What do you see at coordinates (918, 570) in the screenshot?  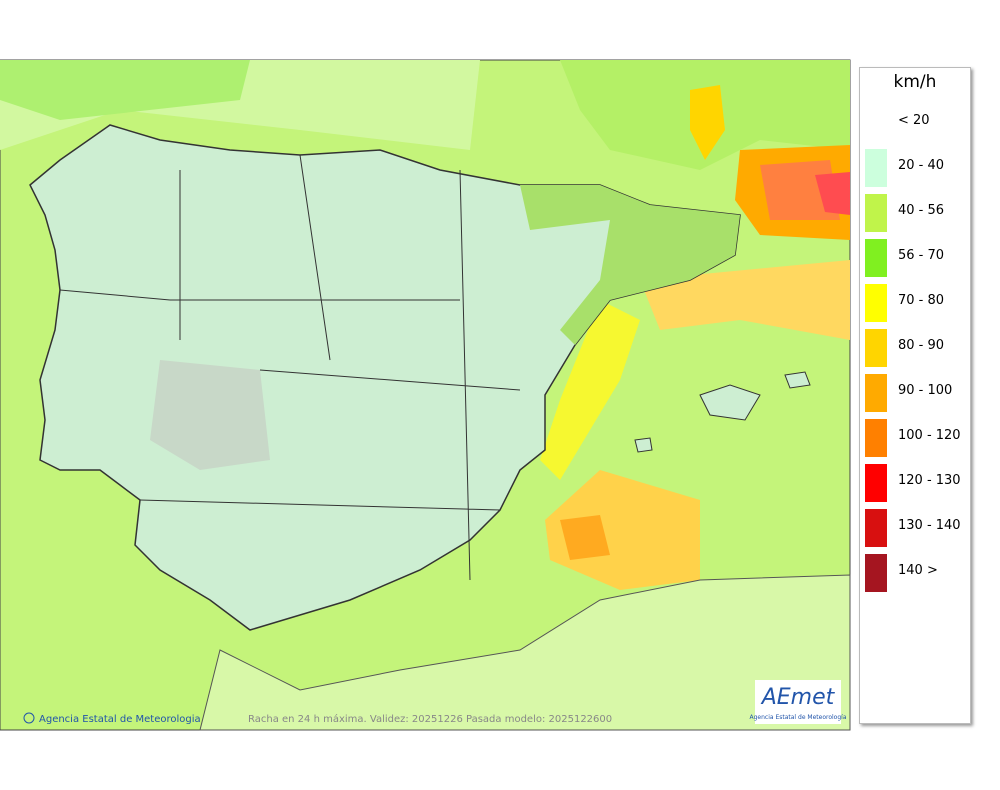 I see `legend-label: 140 >` at bounding box center [918, 570].